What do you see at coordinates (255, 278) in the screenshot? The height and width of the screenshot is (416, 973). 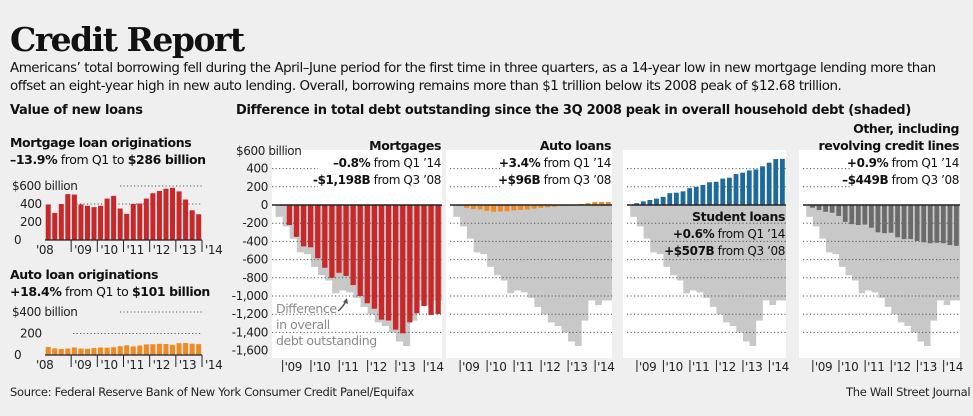 I see `y-tick-label: -800` at bounding box center [255, 278].